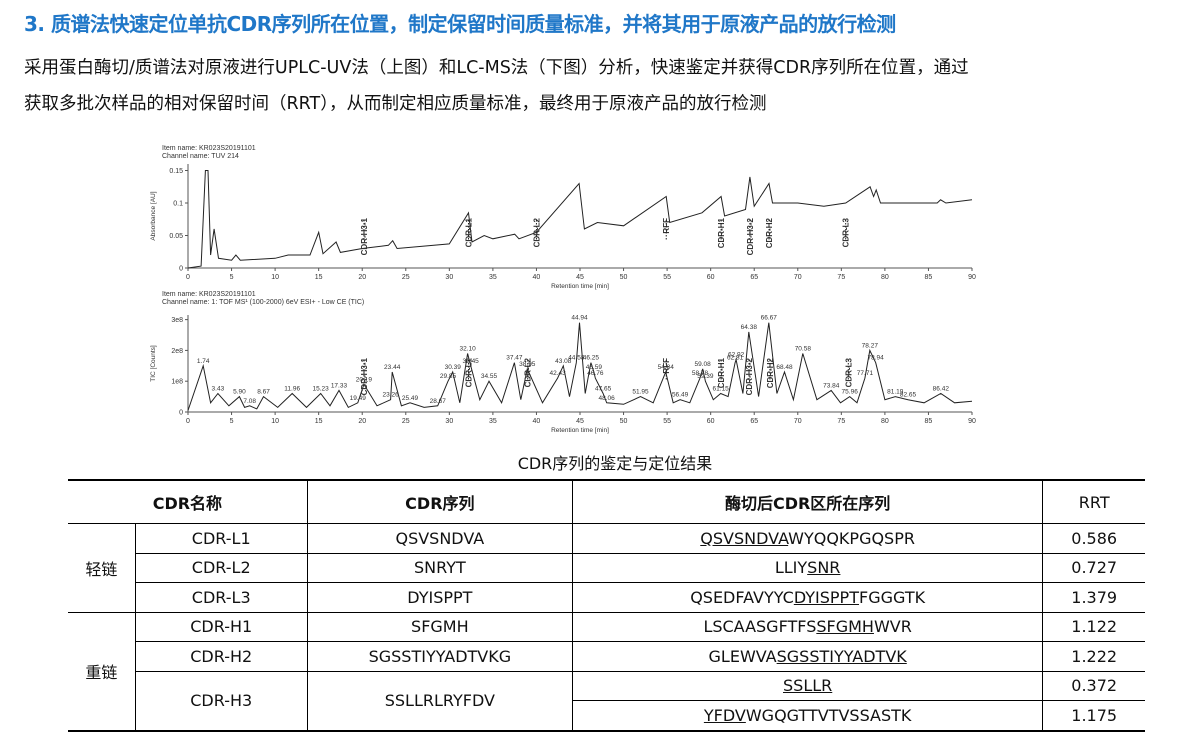  I want to click on peak-label: 47.65, so click(603, 389).